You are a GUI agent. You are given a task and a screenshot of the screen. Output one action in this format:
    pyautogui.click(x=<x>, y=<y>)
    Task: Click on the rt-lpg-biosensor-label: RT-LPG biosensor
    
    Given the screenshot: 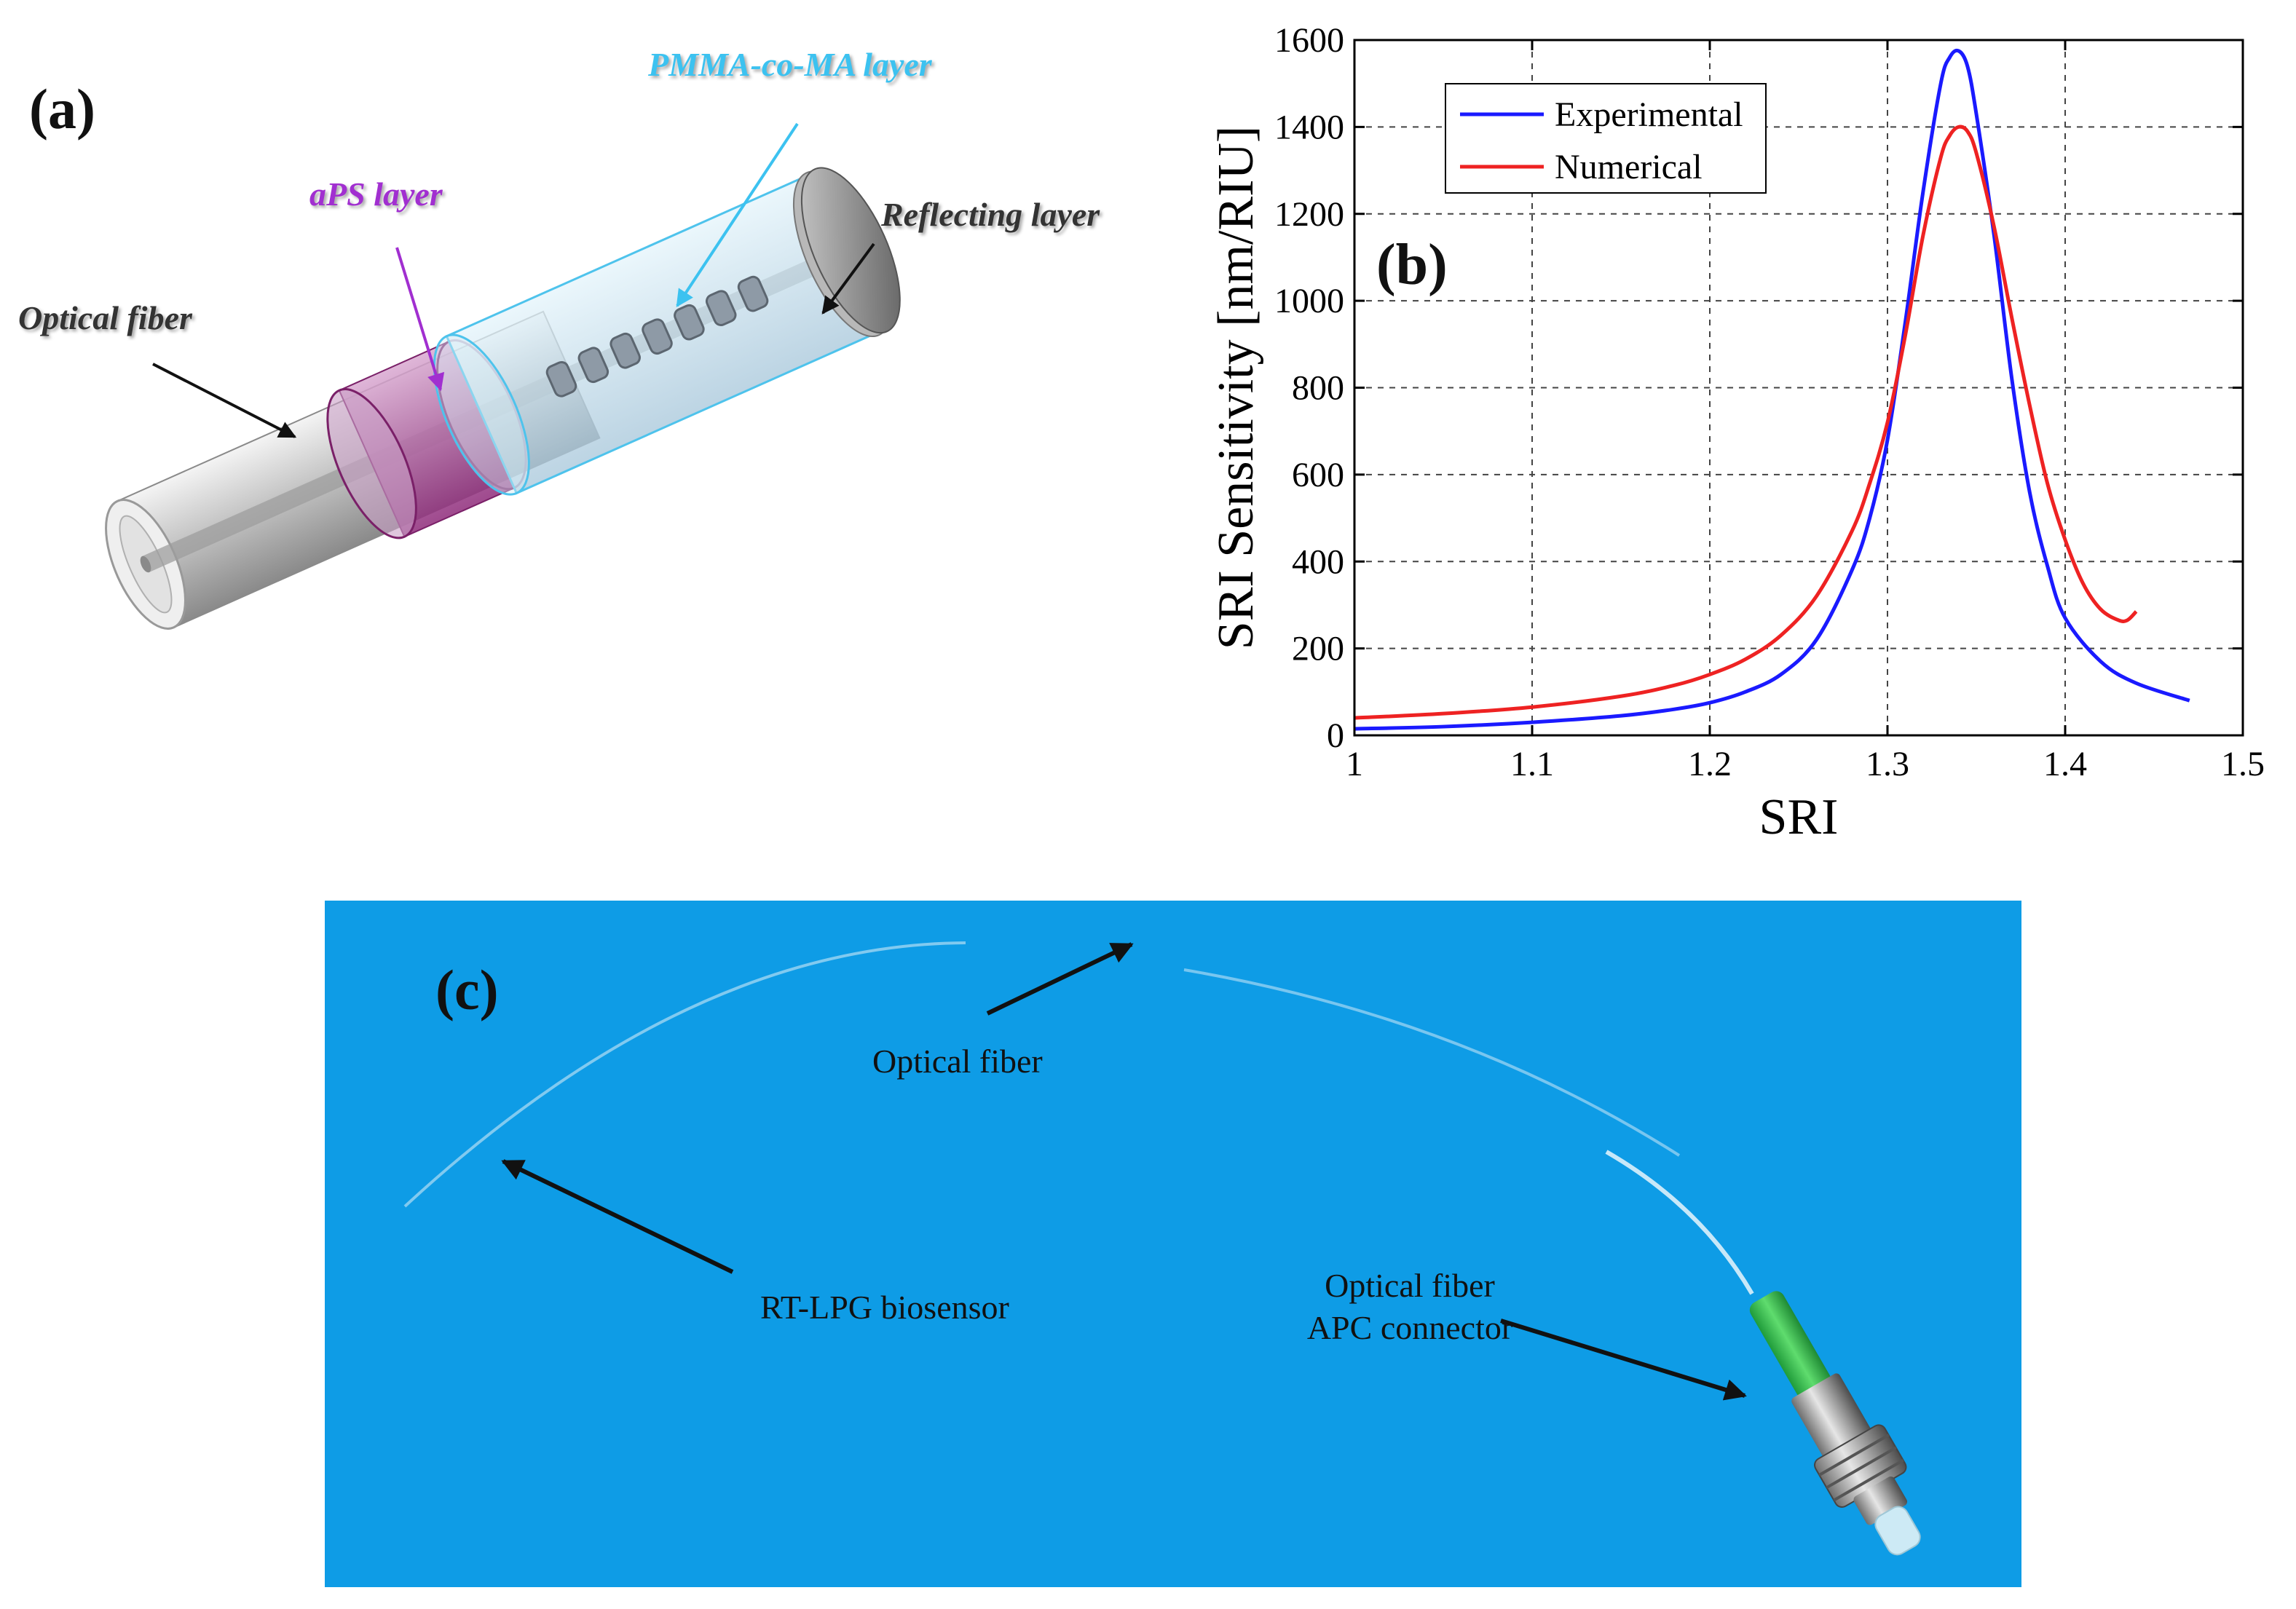 What is the action you would take?
    pyautogui.click(x=884, y=1307)
    